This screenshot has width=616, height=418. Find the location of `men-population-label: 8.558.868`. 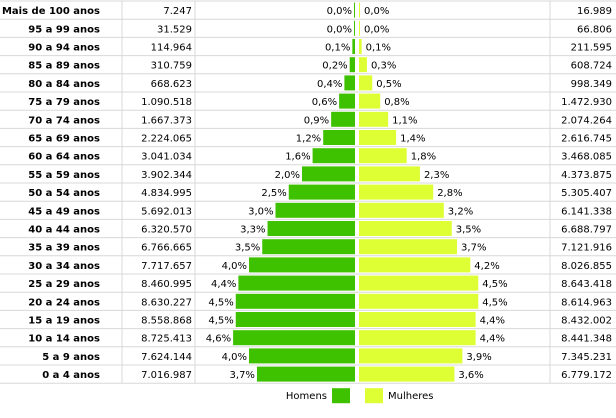

men-population-label: 8.558.868 is located at coordinates (166, 321).